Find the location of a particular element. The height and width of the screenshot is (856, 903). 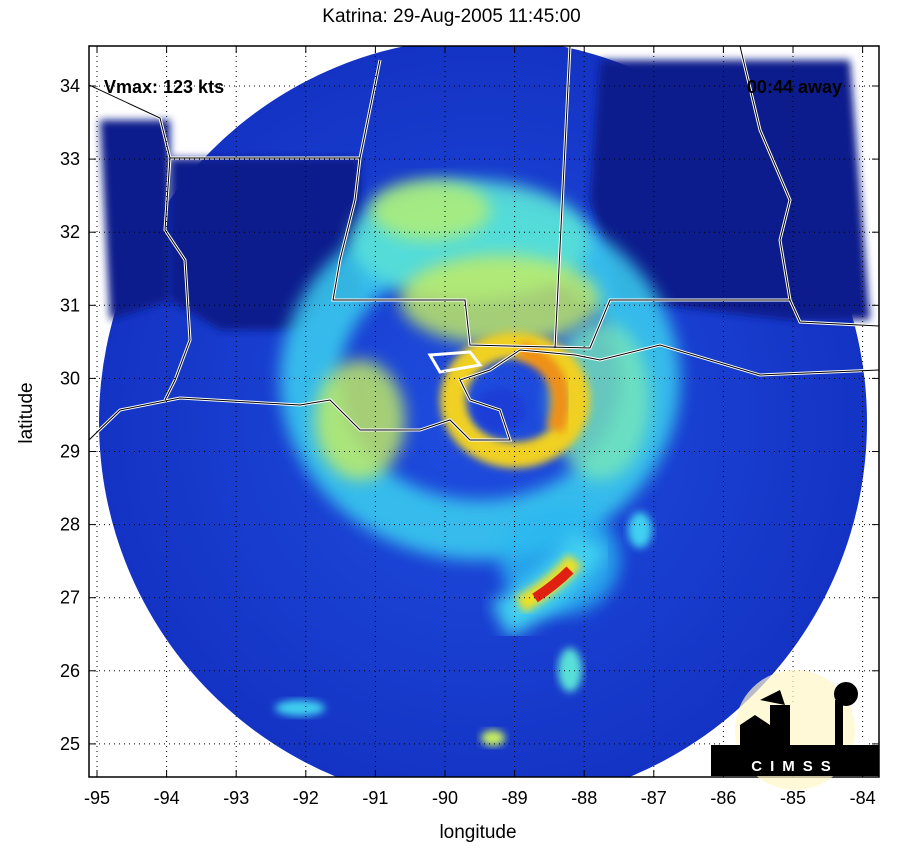

x-tick-label: -84 is located at coordinates (863, 798).